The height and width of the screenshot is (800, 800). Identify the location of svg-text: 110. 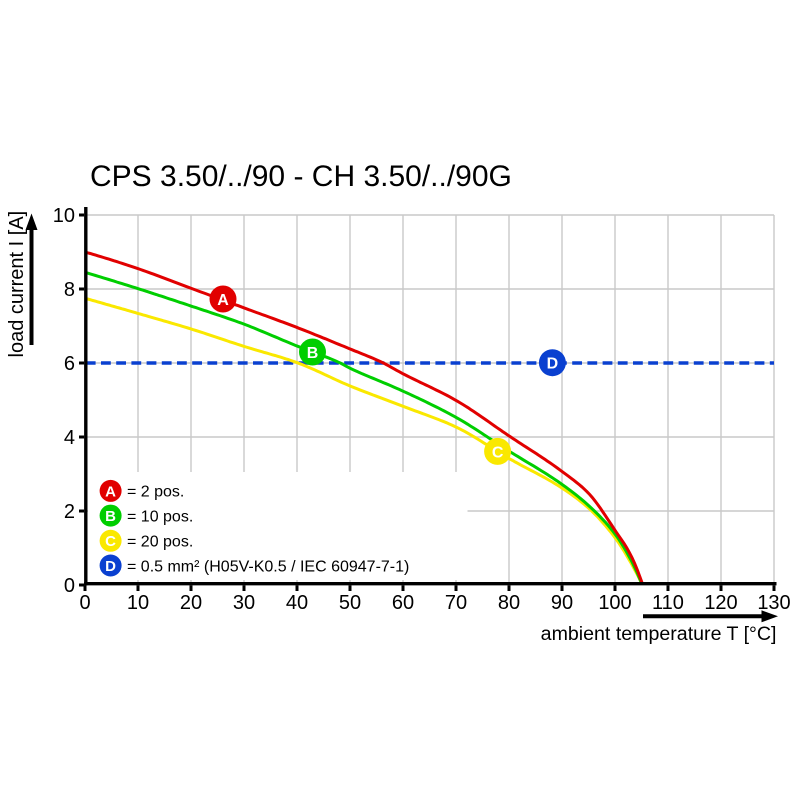
(668, 603).